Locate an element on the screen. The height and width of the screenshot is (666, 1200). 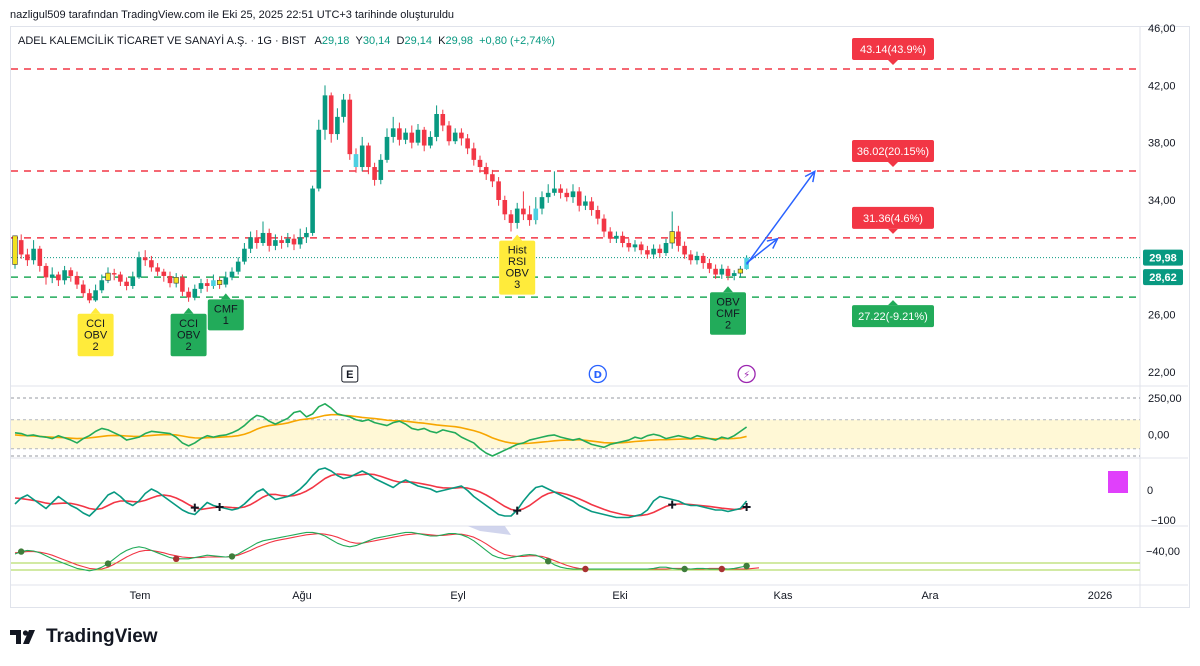
time-axis: Tem Ağu Eyl Eki Kas Ara 2026 is located at coordinates (621, 596).